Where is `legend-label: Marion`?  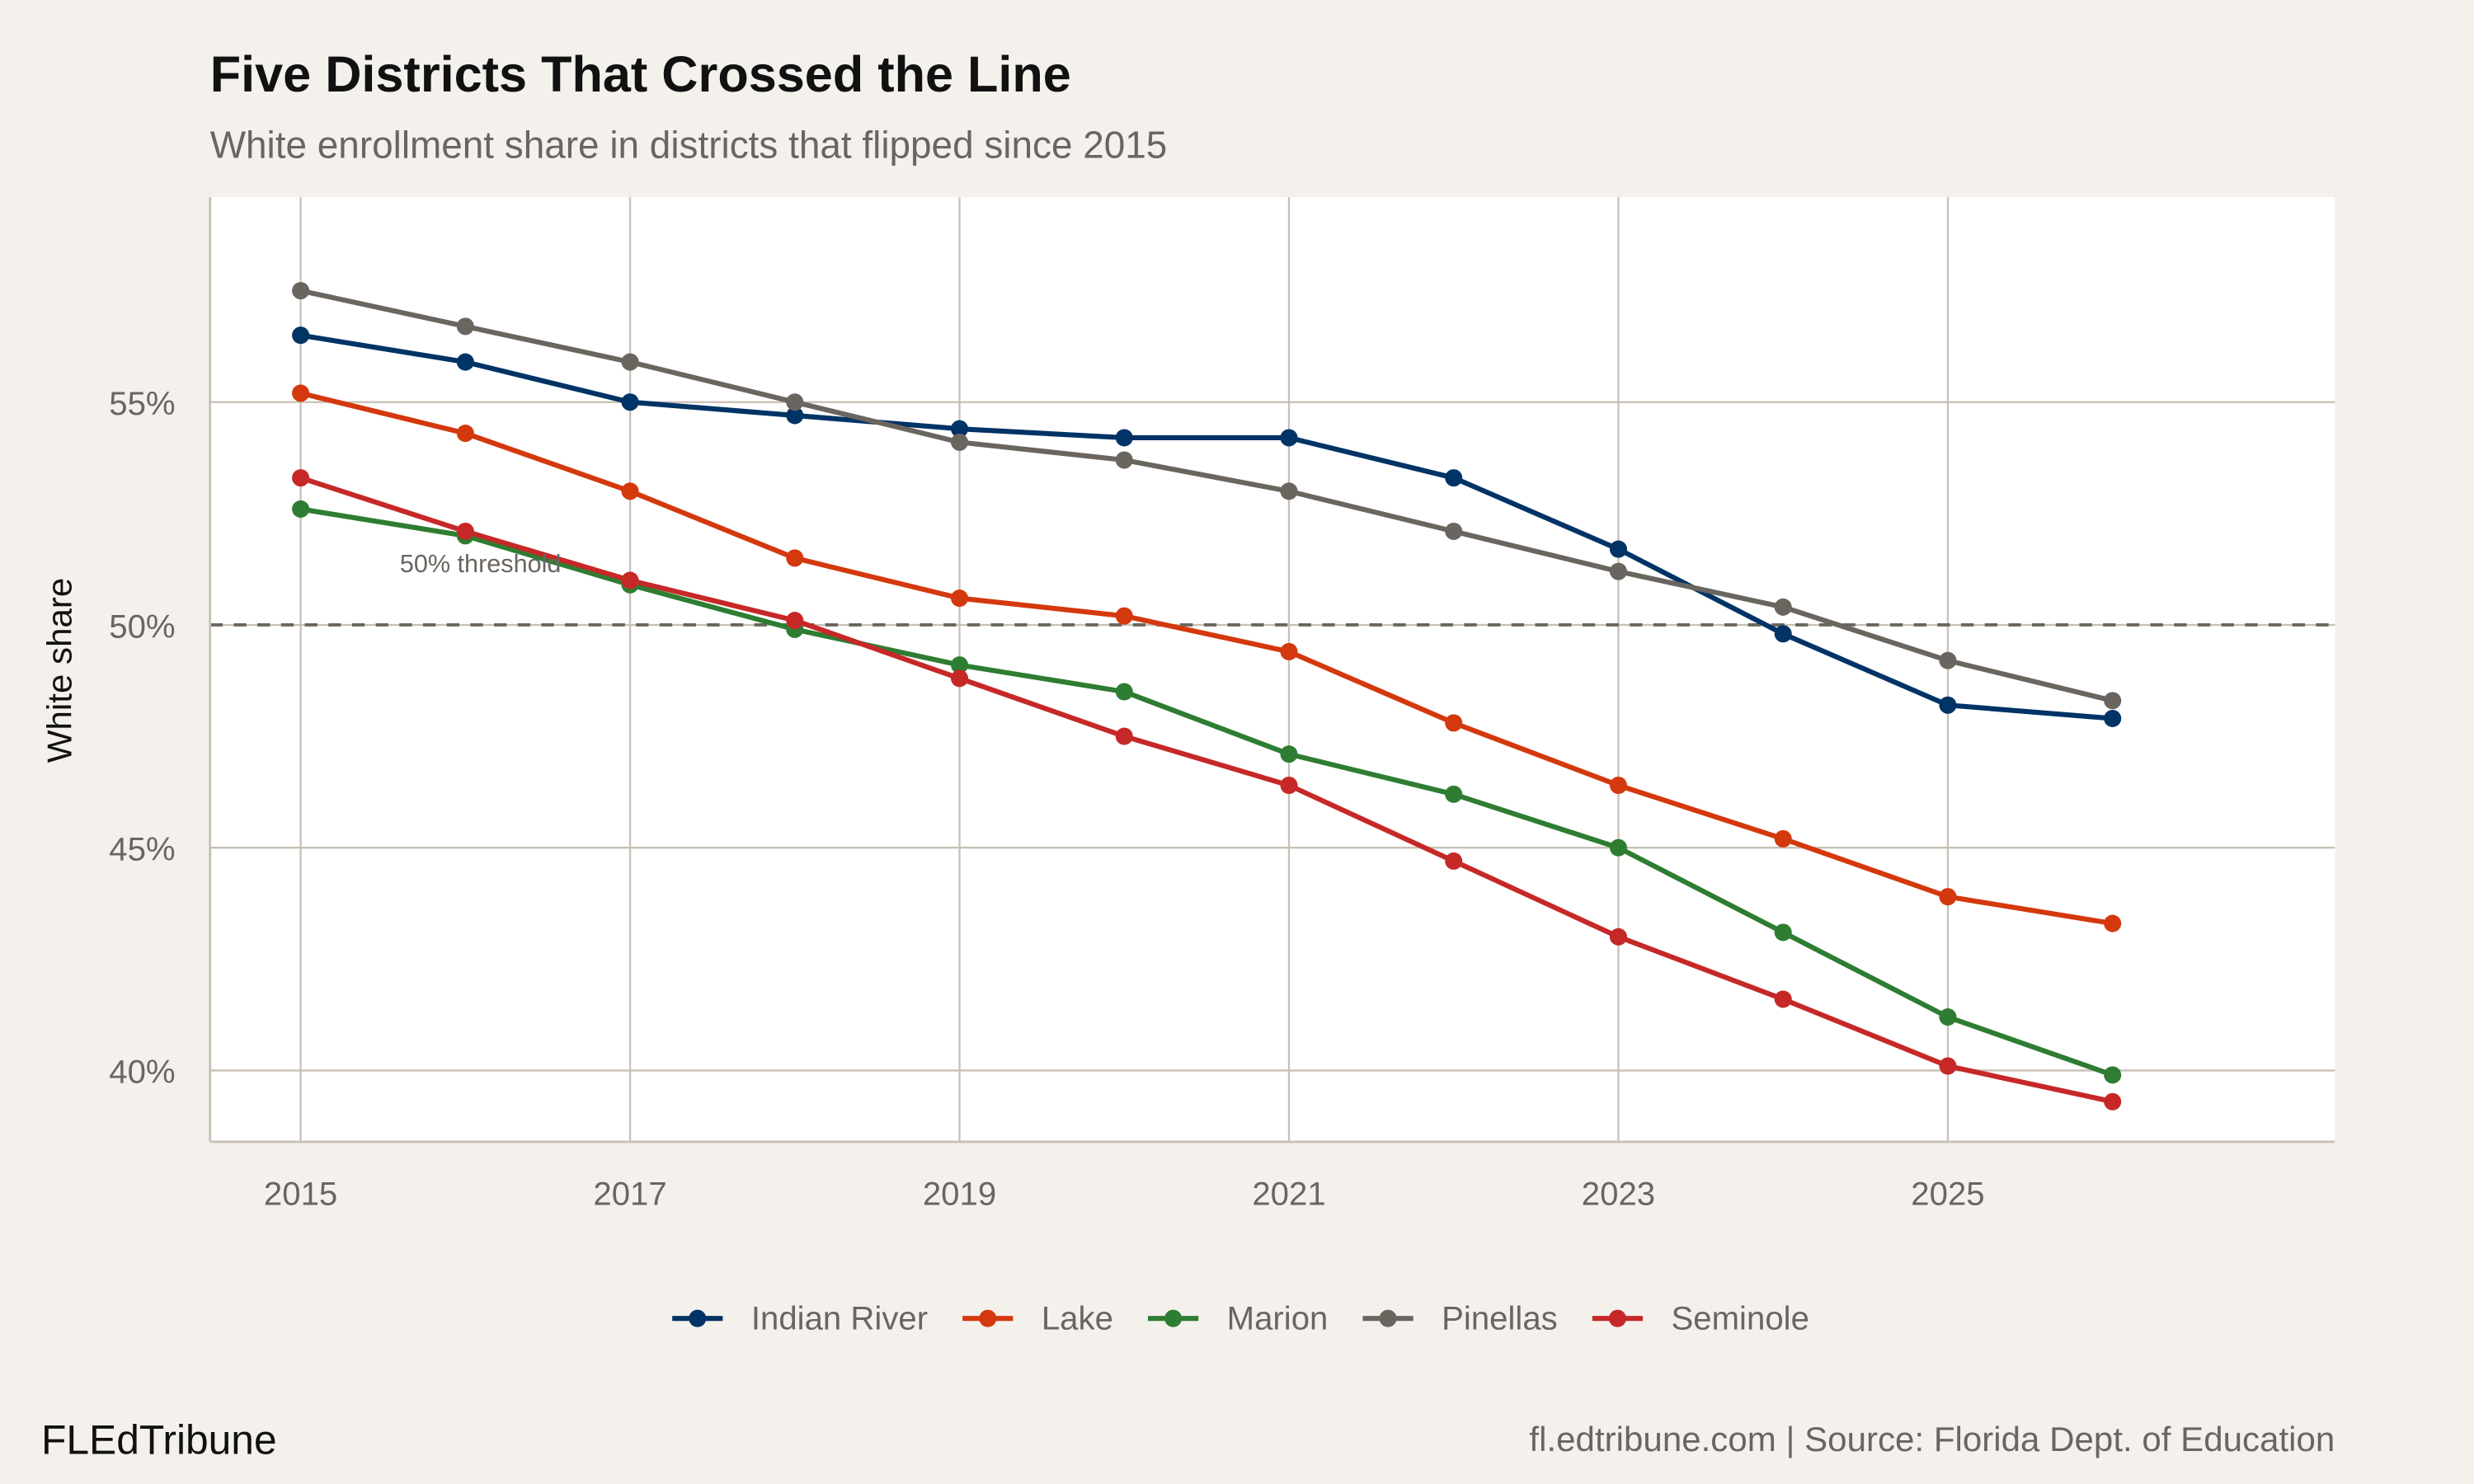 legend-label: Marion is located at coordinates (1278, 1318).